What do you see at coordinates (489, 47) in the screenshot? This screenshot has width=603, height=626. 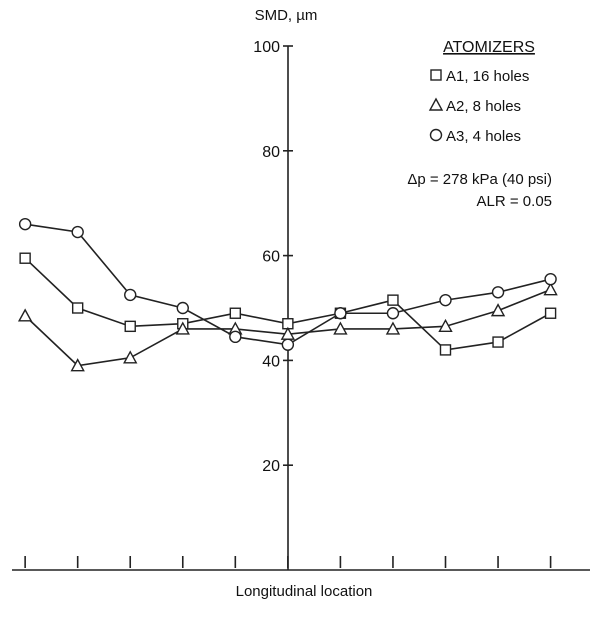 I see `legend-title: ATOMIZERS` at bounding box center [489, 47].